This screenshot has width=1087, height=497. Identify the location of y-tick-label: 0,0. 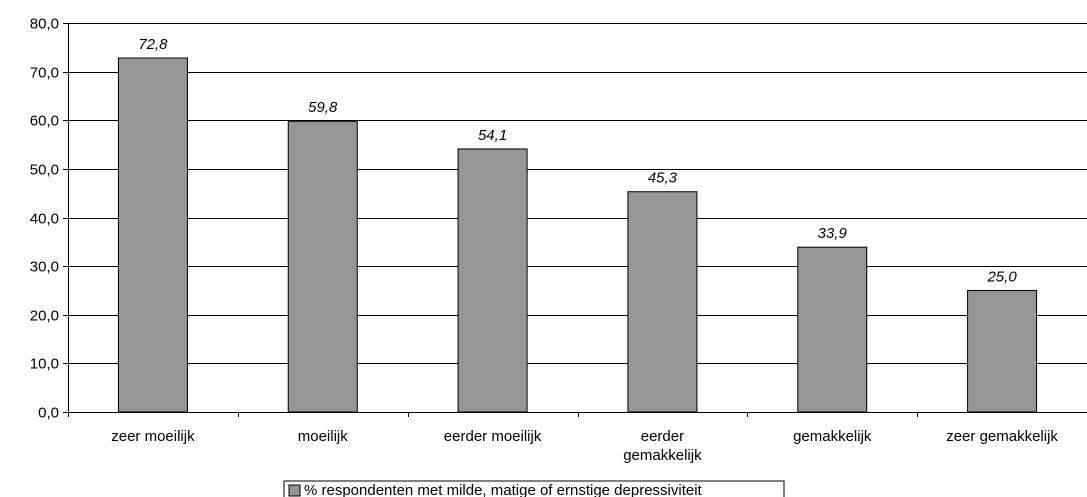
(48, 413).